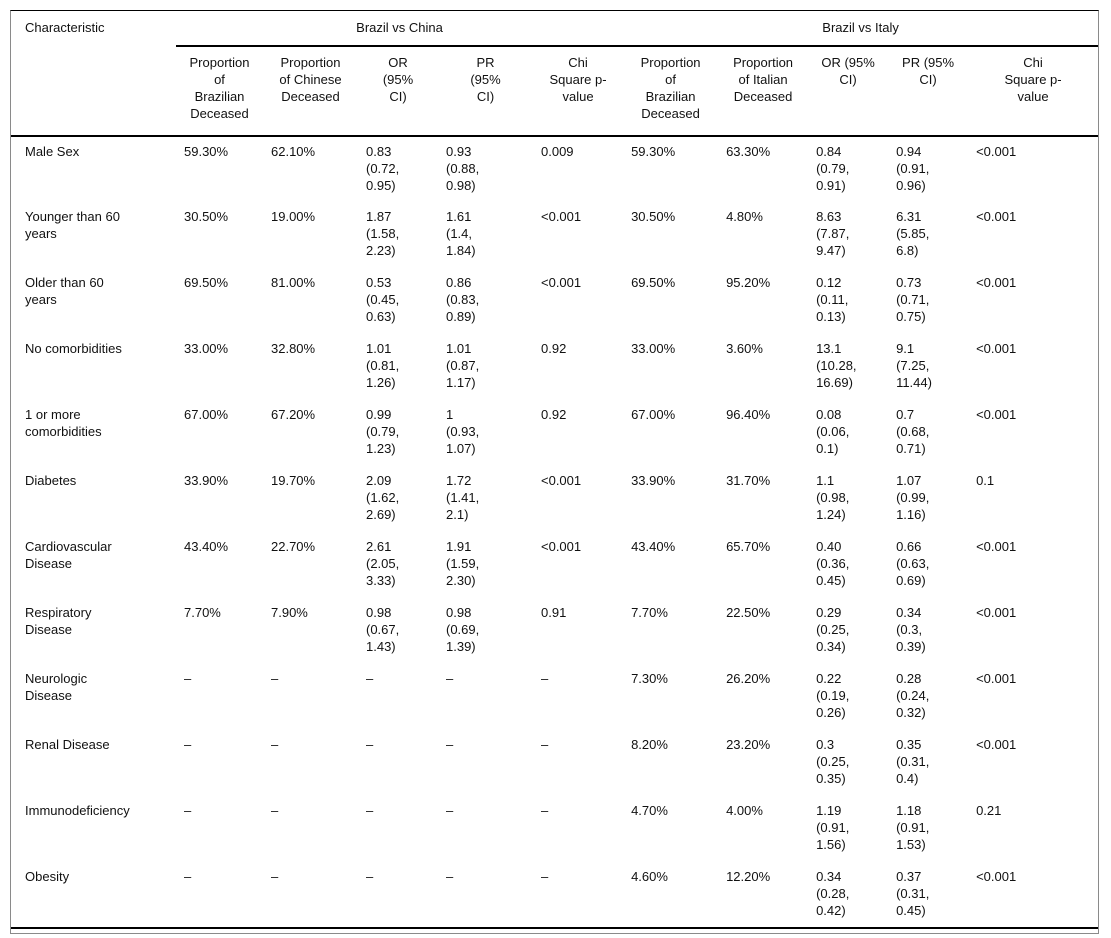 This screenshot has height=938, width=1111. Describe the element at coordinates (913, 431) in the screenshot. I see `table-cell: 0.7 (0.68, 0.71)` at that location.